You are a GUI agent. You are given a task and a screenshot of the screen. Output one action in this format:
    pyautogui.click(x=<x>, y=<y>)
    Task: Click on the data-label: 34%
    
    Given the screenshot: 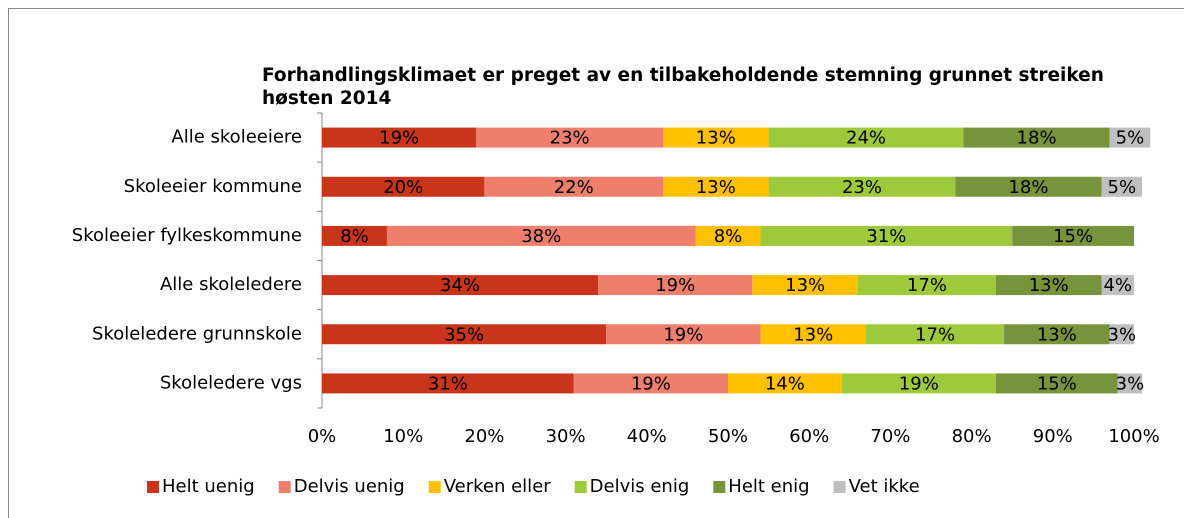 What is the action you would take?
    pyautogui.click(x=460, y=285)
    